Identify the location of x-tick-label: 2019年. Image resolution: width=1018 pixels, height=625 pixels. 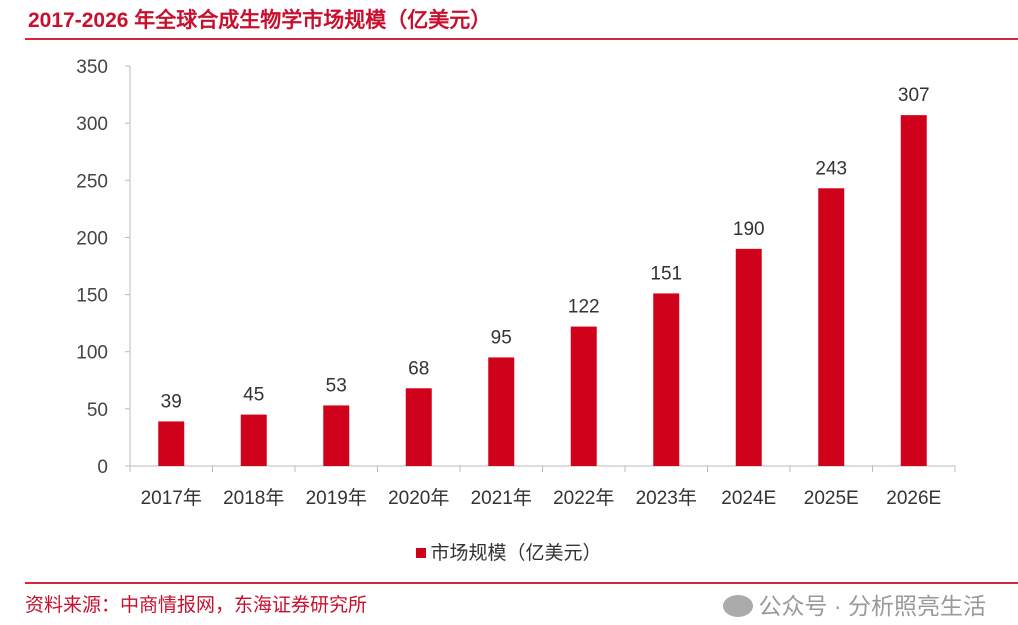
(336, 498).